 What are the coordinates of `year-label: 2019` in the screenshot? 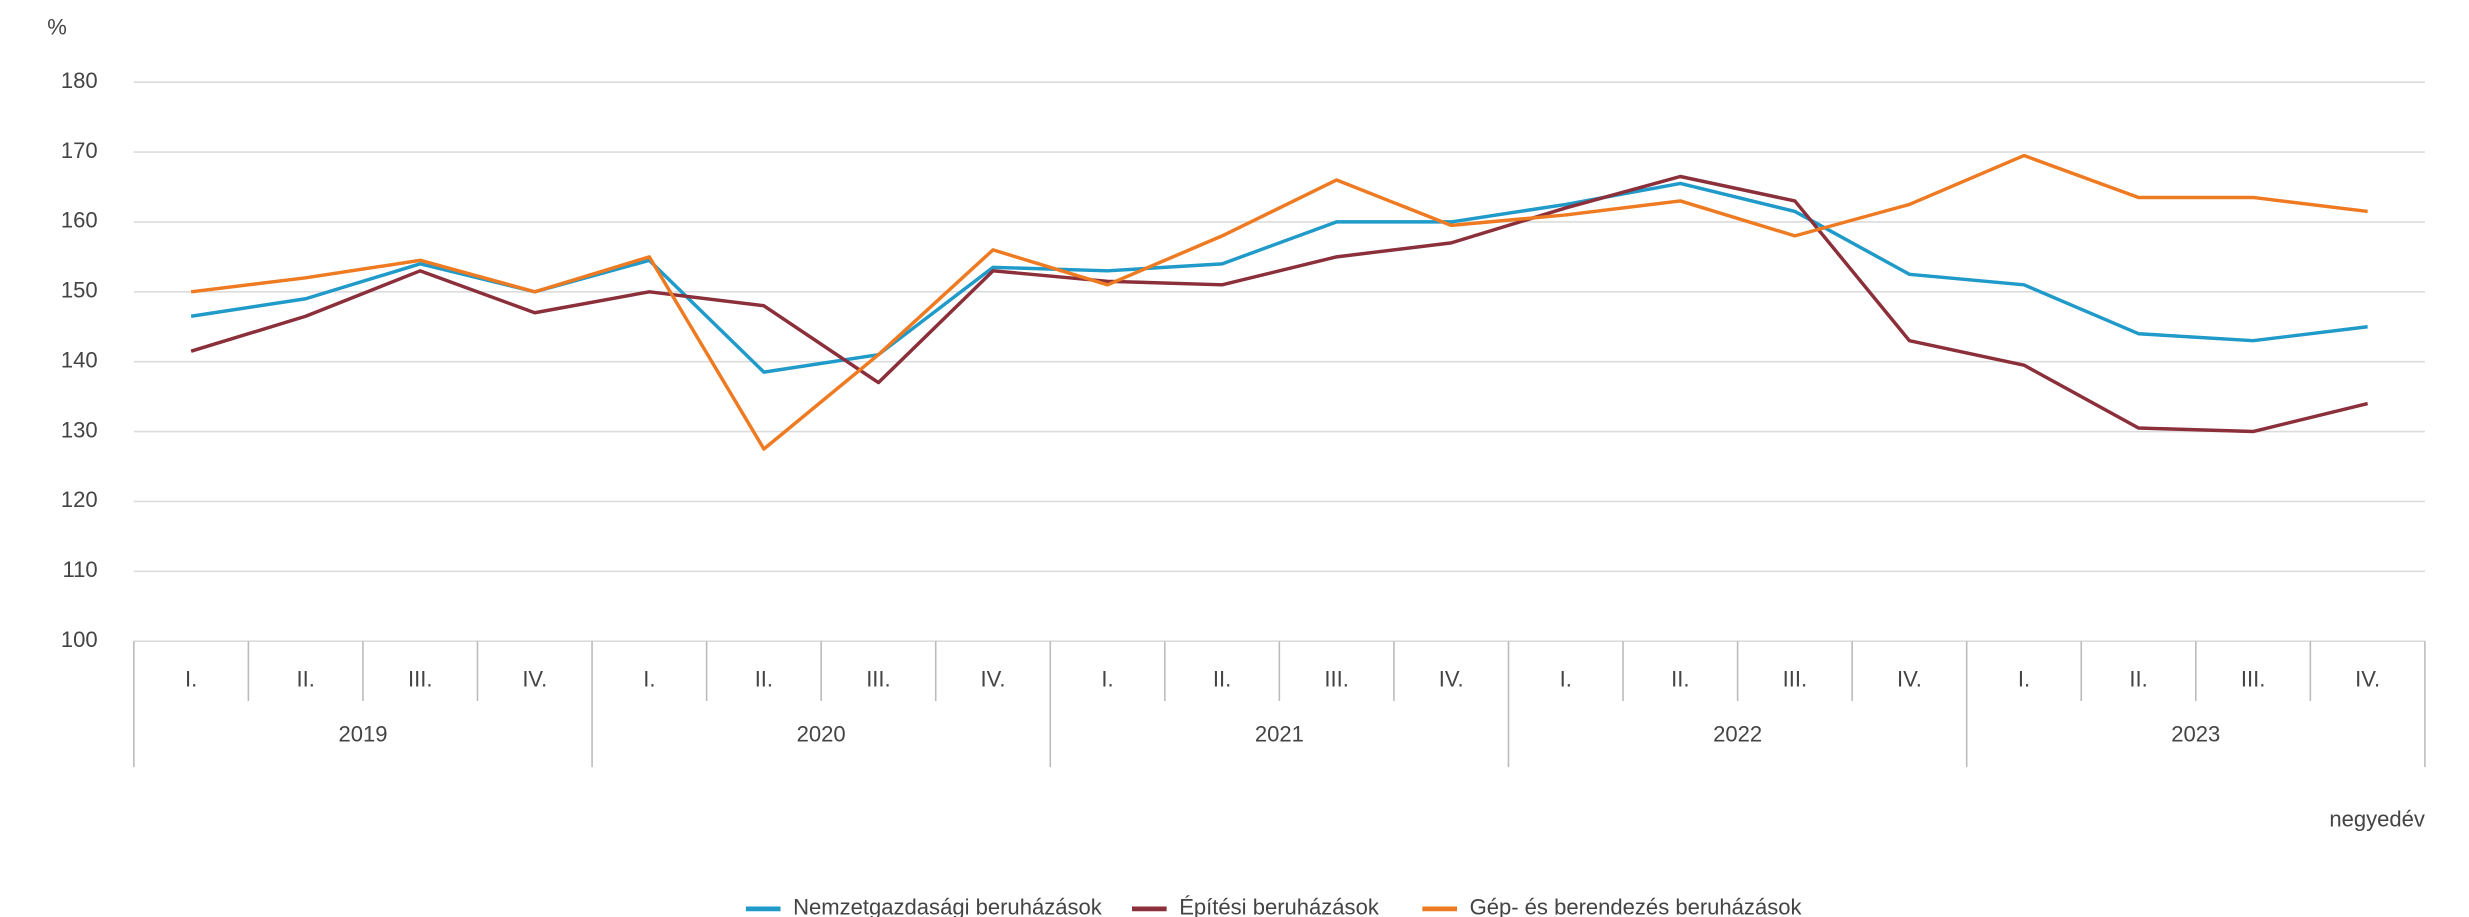 It's located at (362, 733).